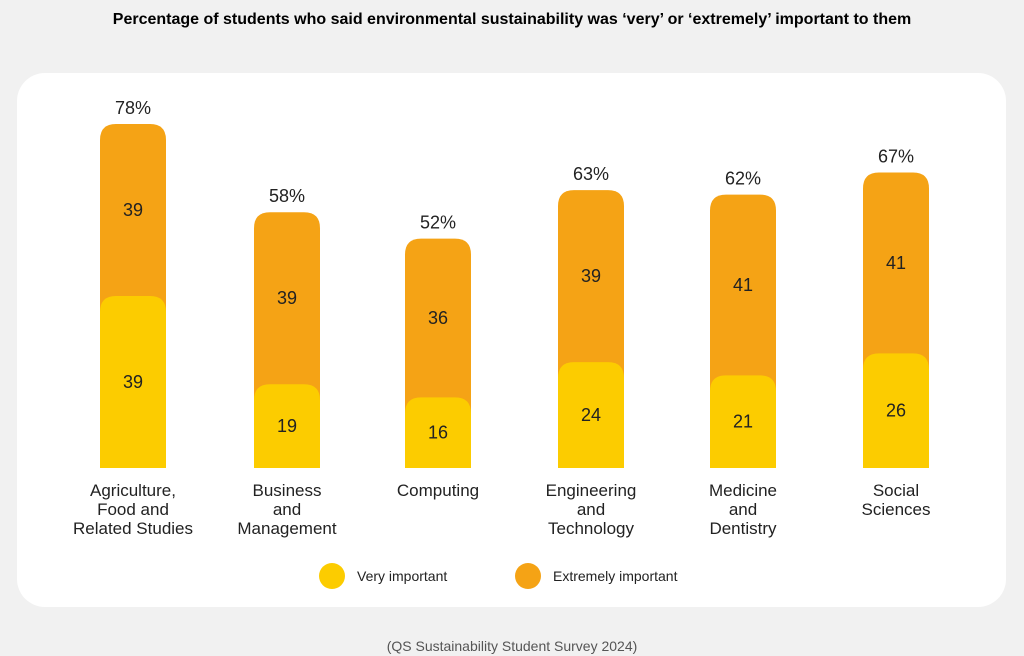 Image resolution: width=1024 pixels, height=656 pixels. I want to click on data-label-very-important: 16, so click(438, 433).